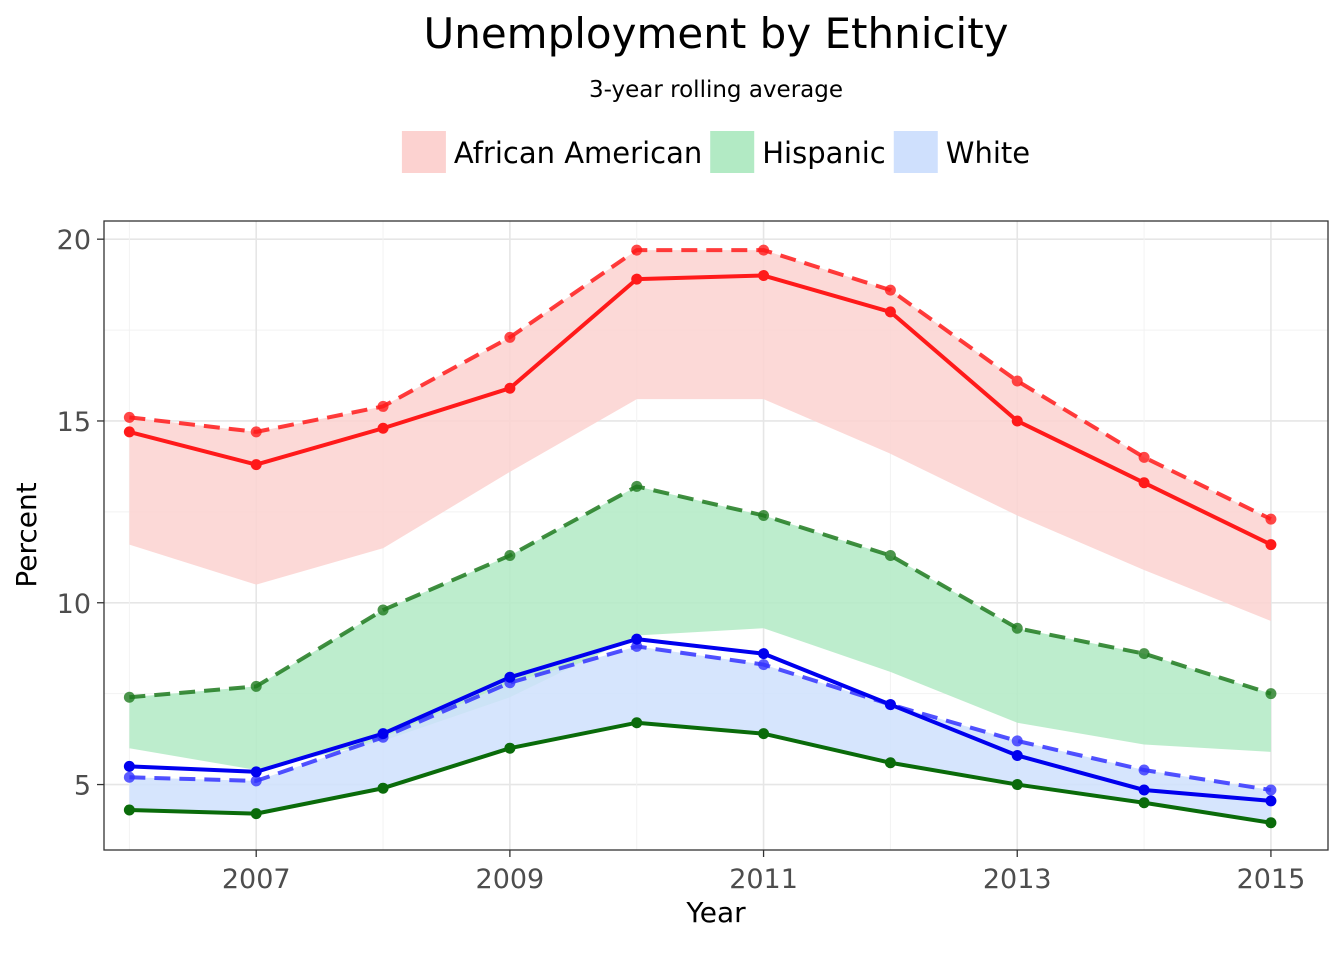 The height and width of the screenshot is (964, 1344). I want to click on legend-label: White, so click(988, 153).